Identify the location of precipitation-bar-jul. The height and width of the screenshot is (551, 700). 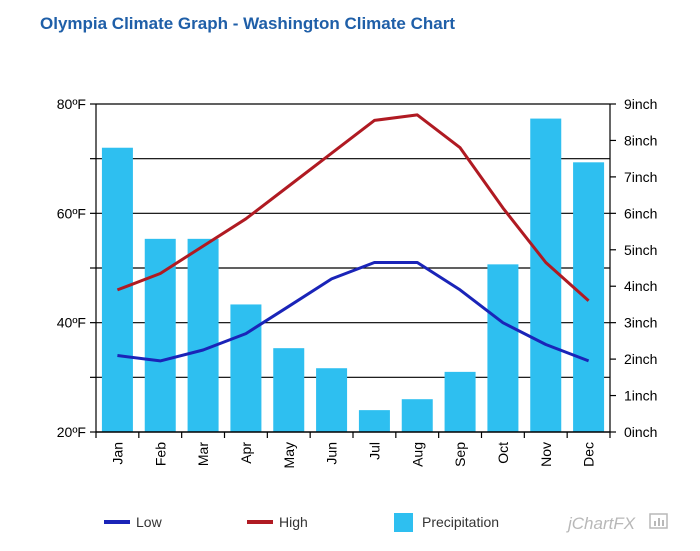
(374, 421).